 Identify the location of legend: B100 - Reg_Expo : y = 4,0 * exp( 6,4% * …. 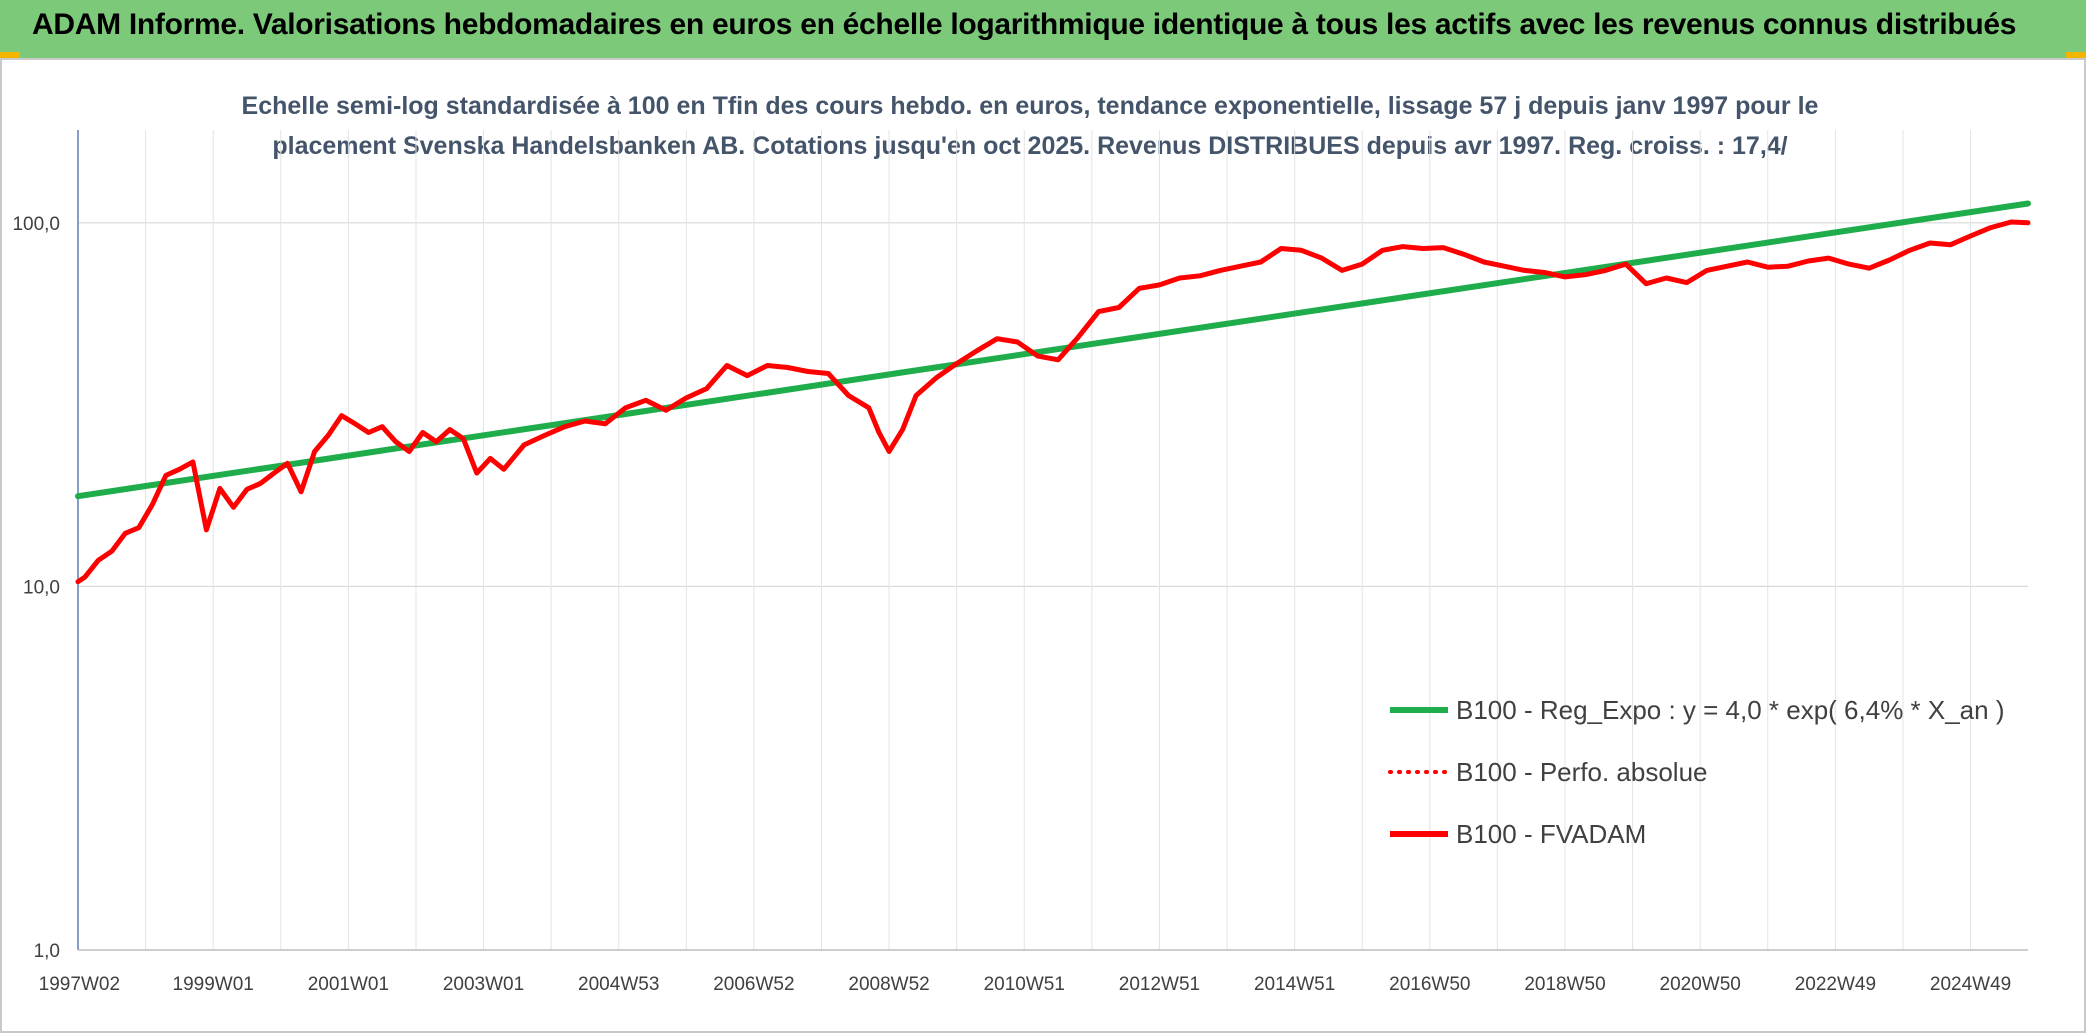
(1696, 772).